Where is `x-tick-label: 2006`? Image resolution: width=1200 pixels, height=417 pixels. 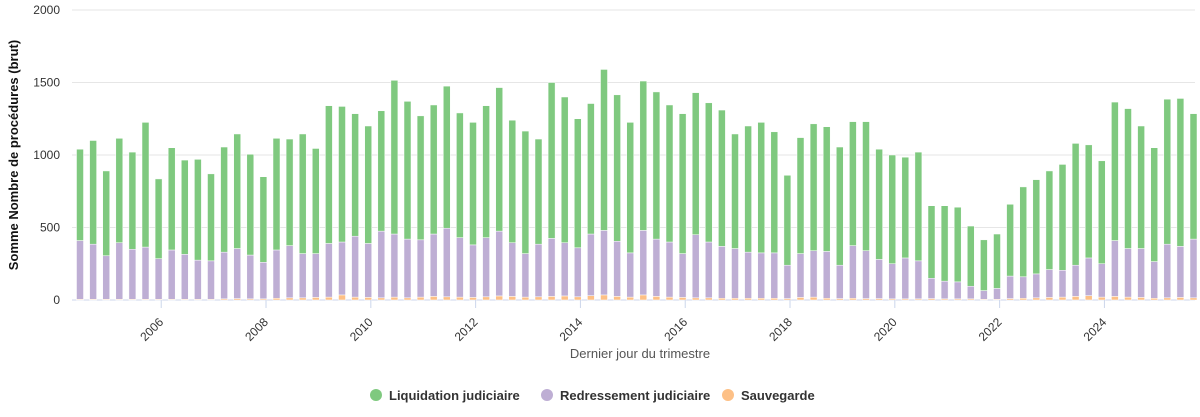
x-tick-label: 2006 is located at coordinates (151, 329).